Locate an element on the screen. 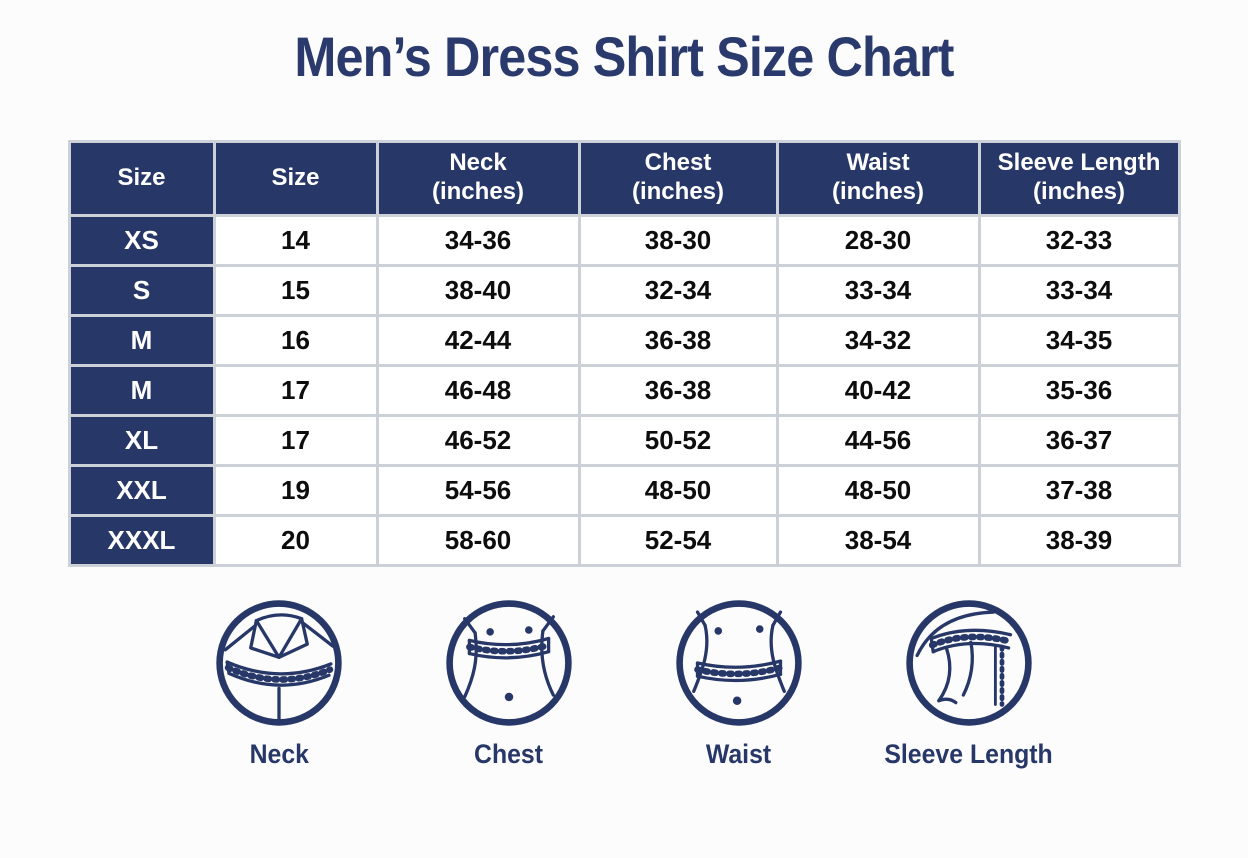  cell-sleeve: 34-35 is located at coordinates (1079, 340).